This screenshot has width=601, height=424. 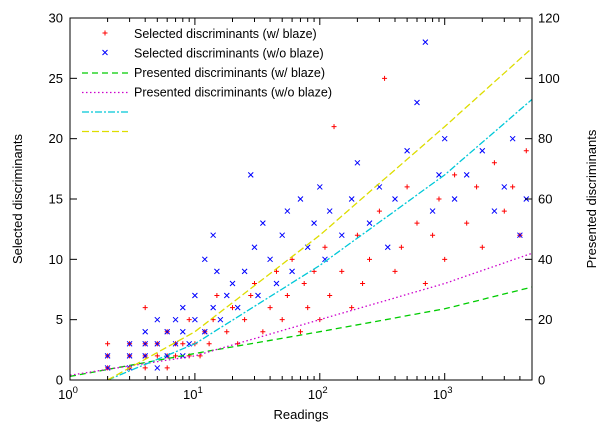 I want to click on x-axis-title: Readings, so click(x=301, y=414).